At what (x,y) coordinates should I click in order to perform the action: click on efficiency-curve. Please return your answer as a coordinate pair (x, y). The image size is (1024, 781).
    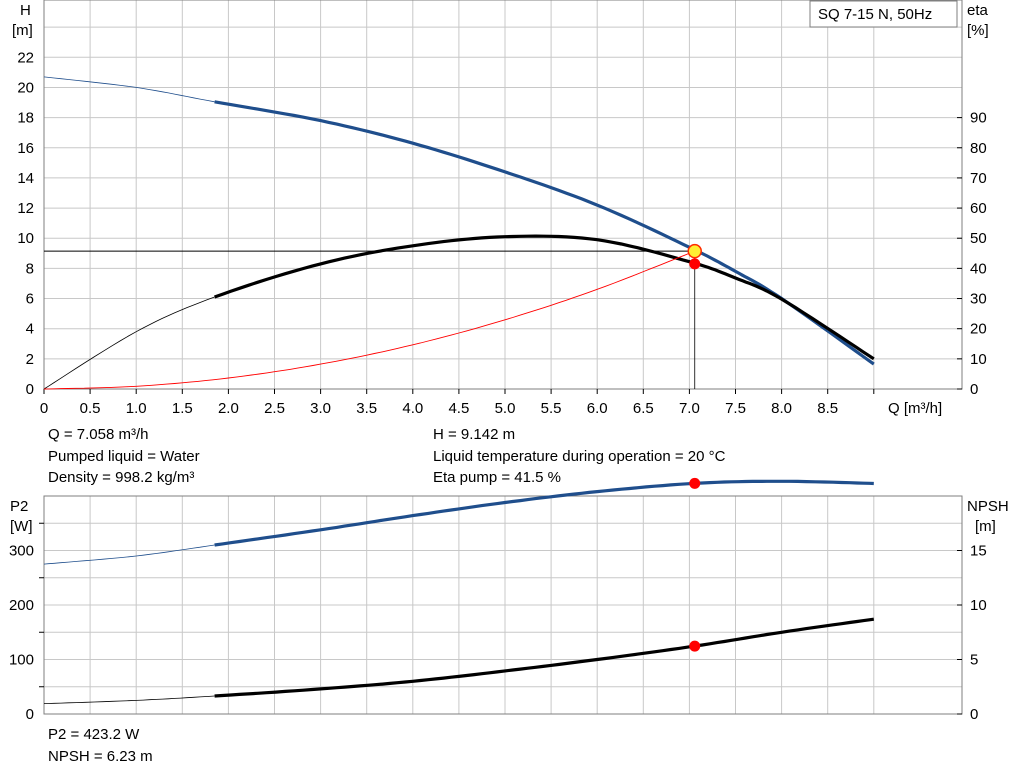
    Looking at the image, I should click on (544, 297).